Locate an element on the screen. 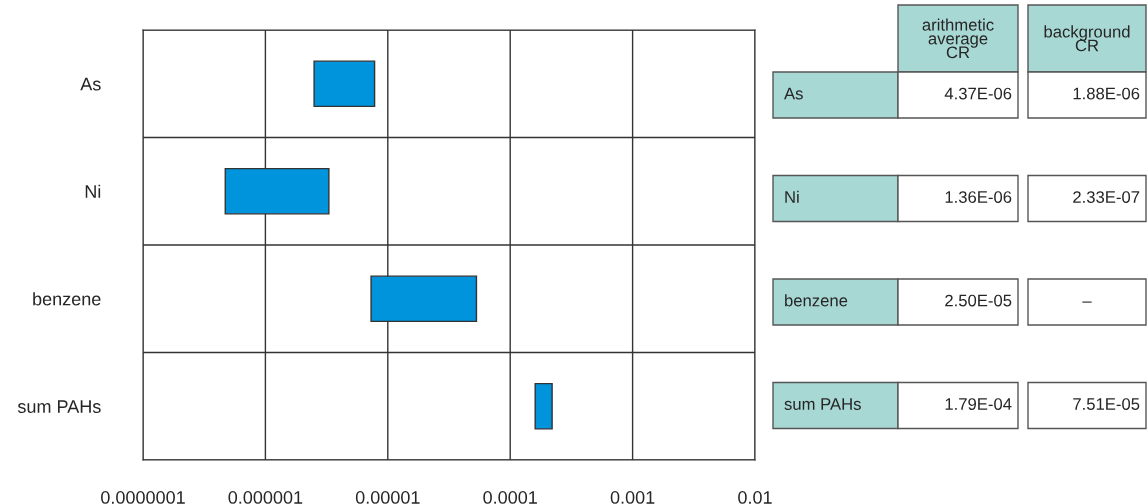  y-tick-label: As is located at coordinates (90, 84).